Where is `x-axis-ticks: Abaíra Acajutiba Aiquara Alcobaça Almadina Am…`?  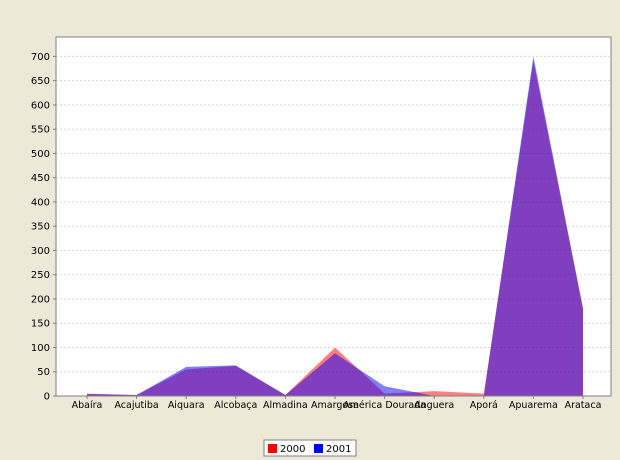
x-axis-ticks: Abaíra Acajutiba Aiquara Alcobaça Almadina Am… is located at coordinates (337, 403).